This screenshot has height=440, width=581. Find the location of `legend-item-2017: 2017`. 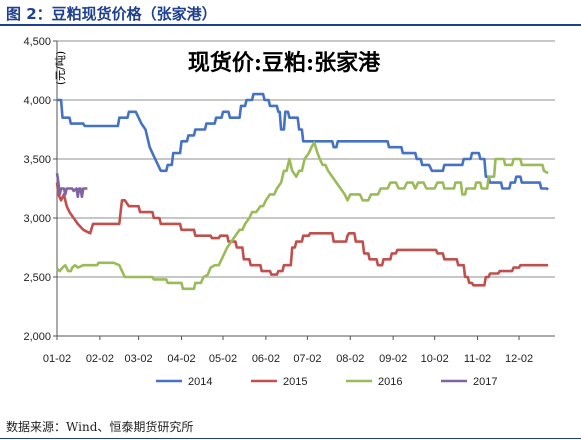

legend-item-2017: 2017 is located at coordinates (469, 382).